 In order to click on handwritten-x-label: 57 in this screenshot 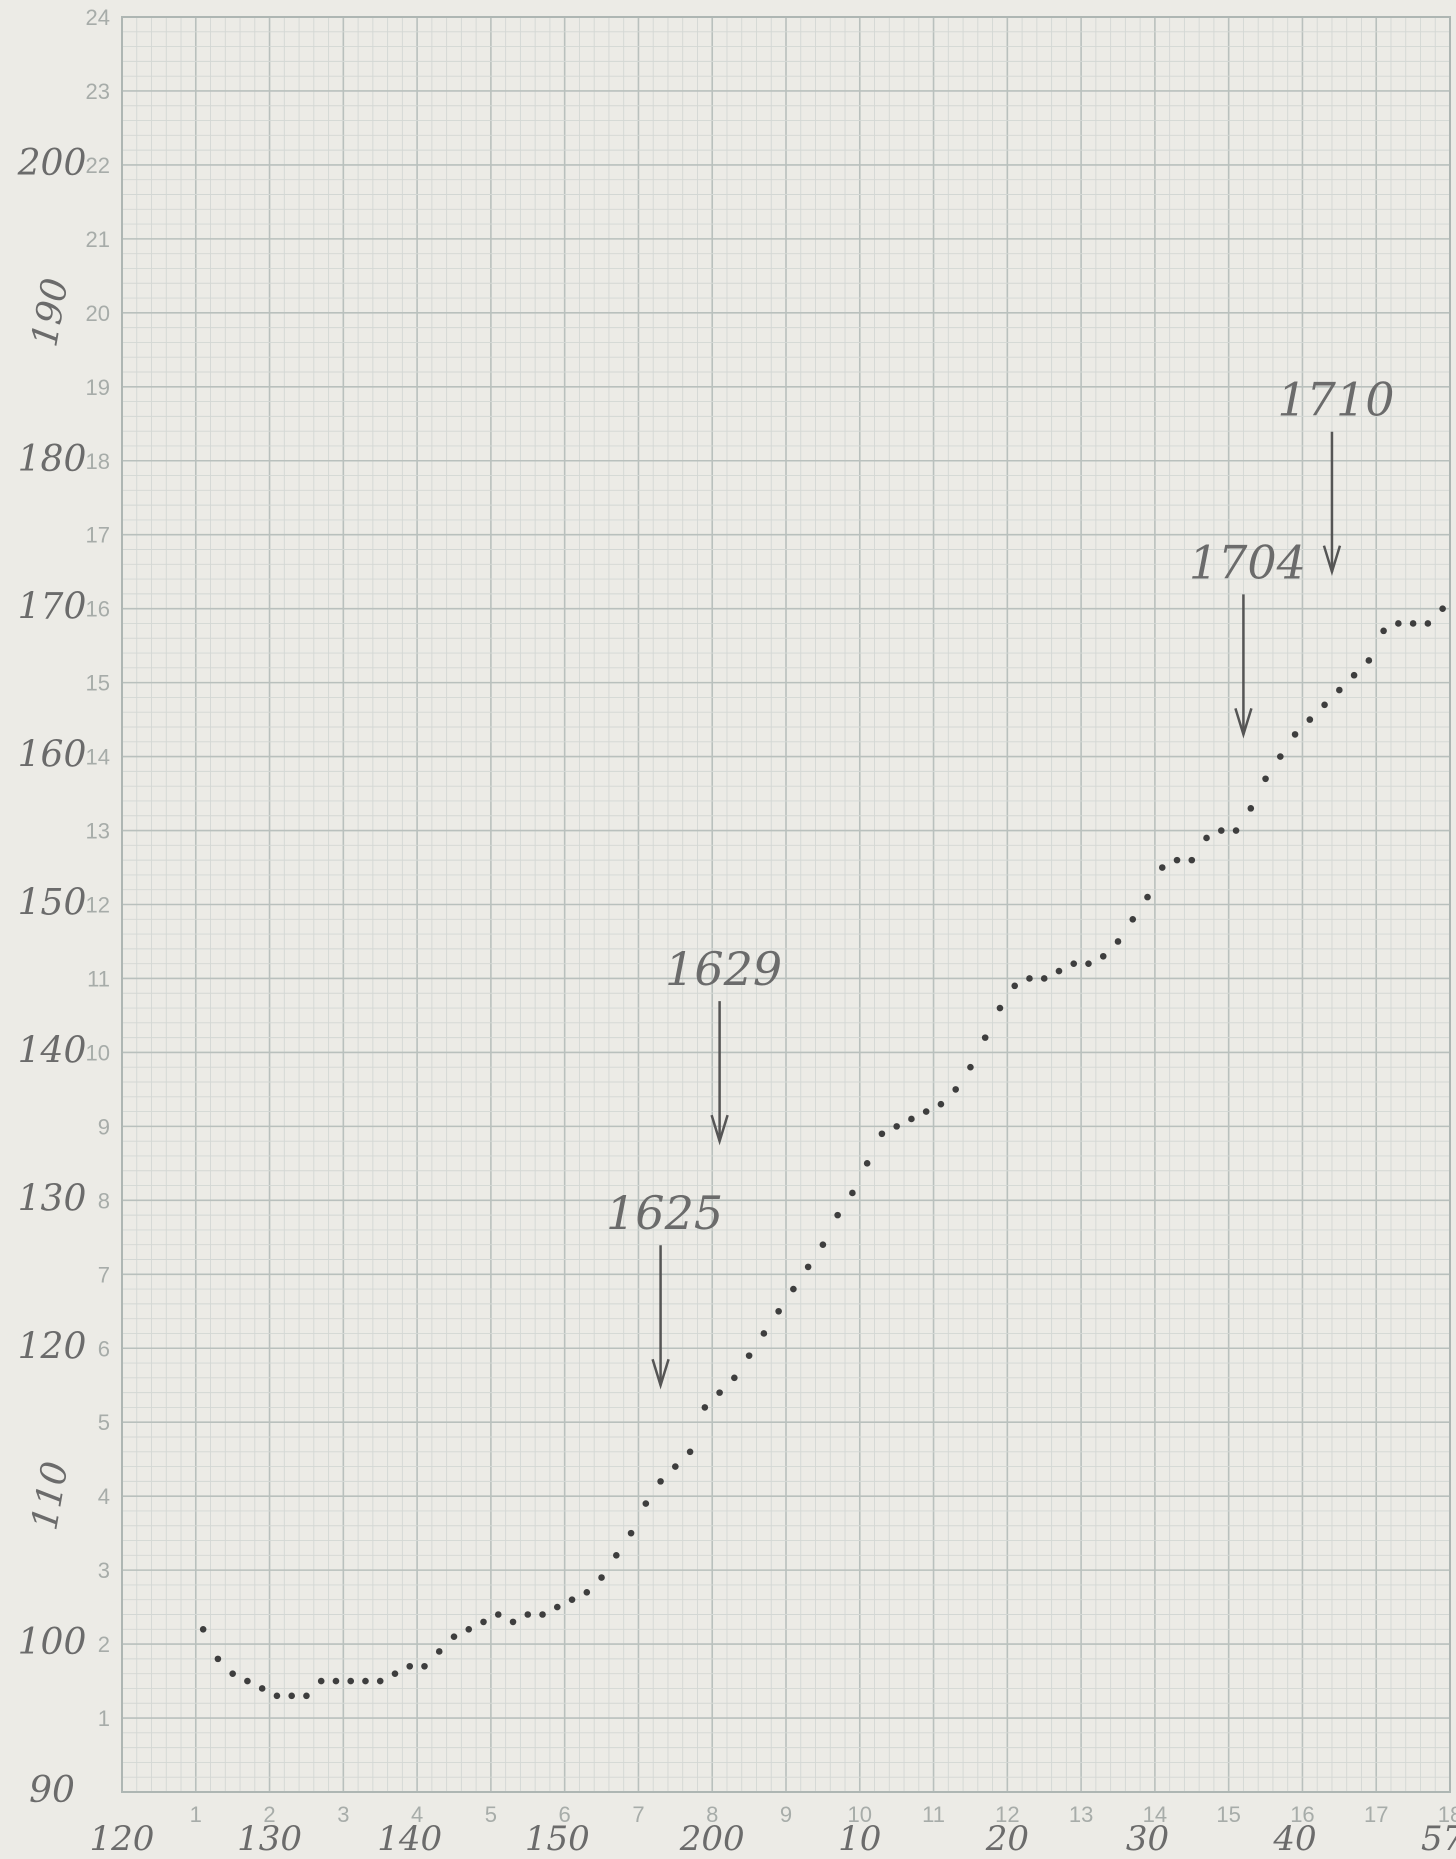, I will do `click(1438, 1839)`.